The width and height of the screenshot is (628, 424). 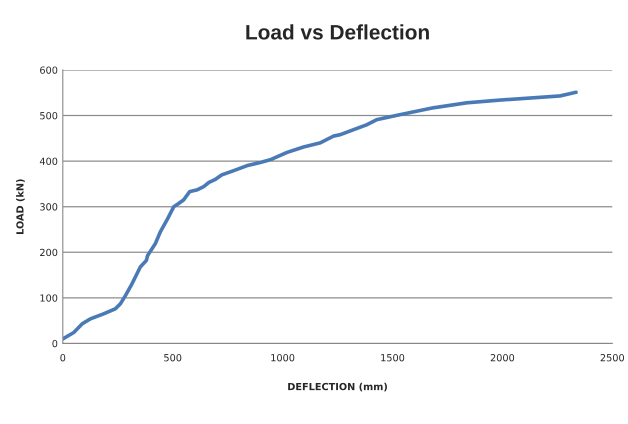 What do you see at coordinates (282, 358) in the screenshot?
I see `x-tick-label: 1000` at bounding box center [282, 358].